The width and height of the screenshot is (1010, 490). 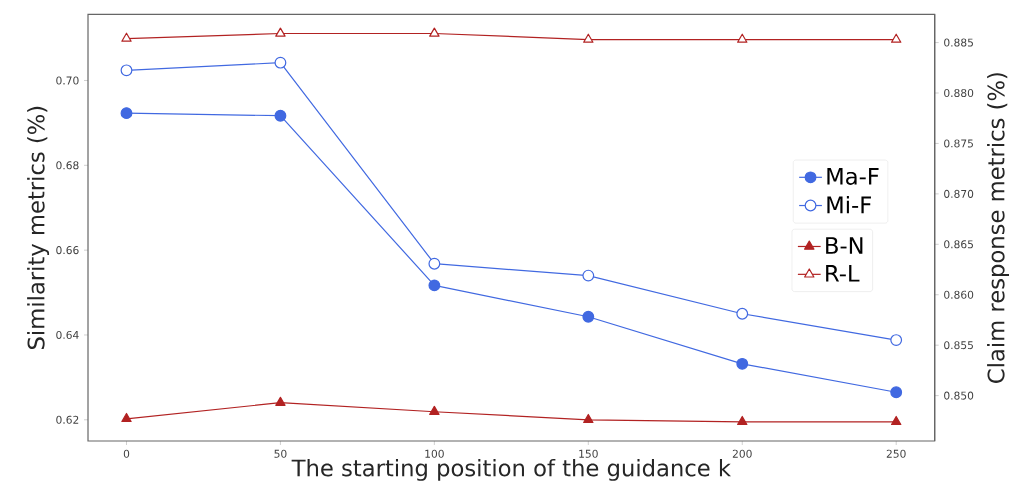 What do you see at coordinates (67, 165) in the screenshot?
I see `y-tick-label: 0.68` at bounding box center [67, 165].